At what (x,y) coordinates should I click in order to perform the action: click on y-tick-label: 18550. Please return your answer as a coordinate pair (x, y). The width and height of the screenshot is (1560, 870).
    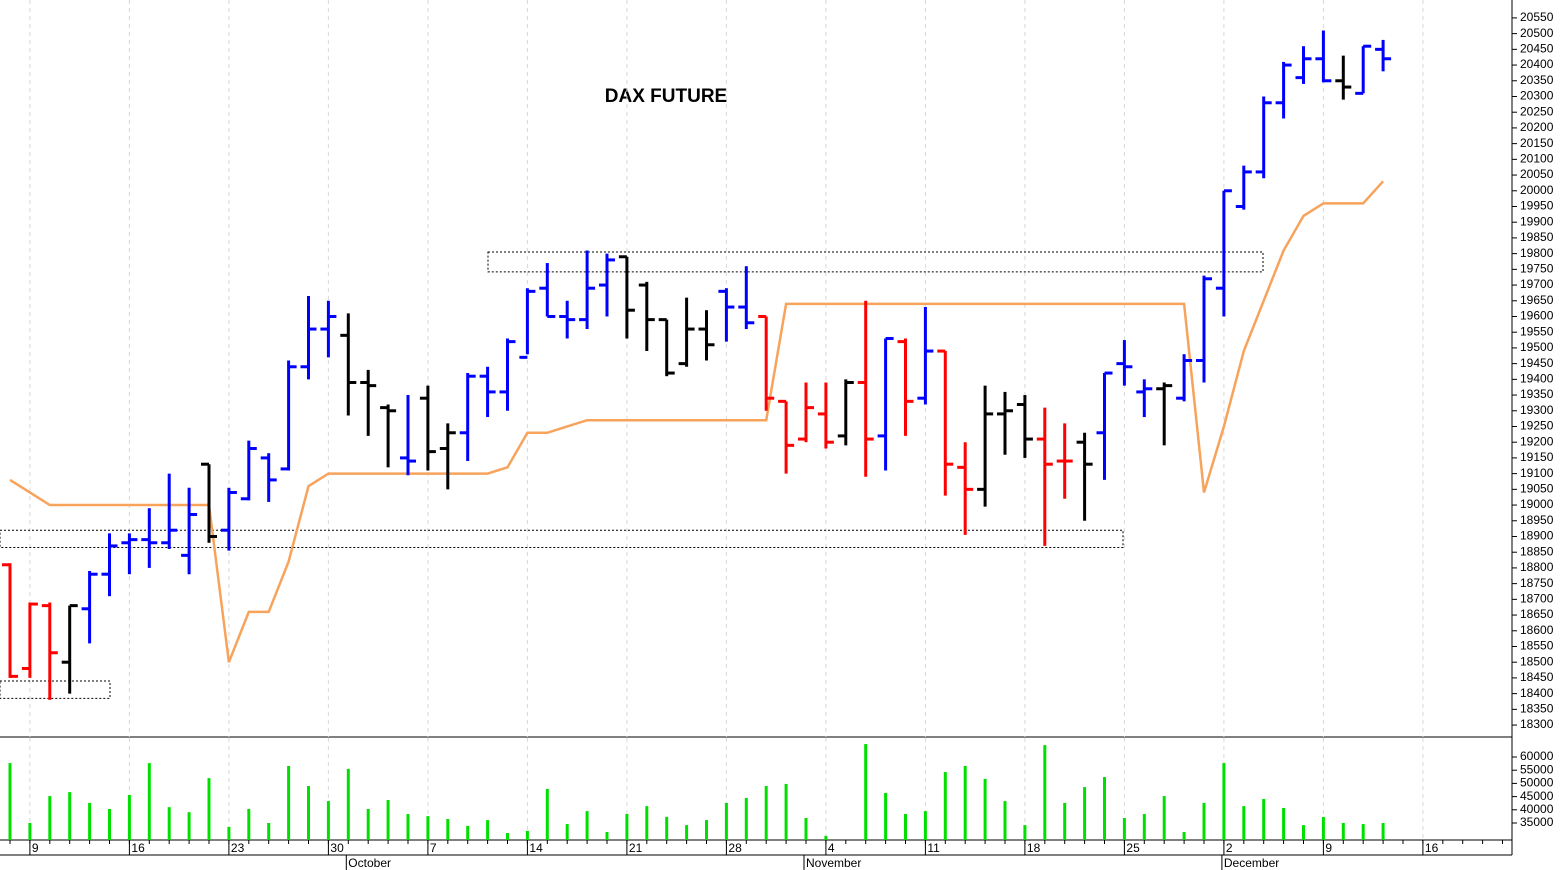
    Looking at the image, I should click on (1537, 646).